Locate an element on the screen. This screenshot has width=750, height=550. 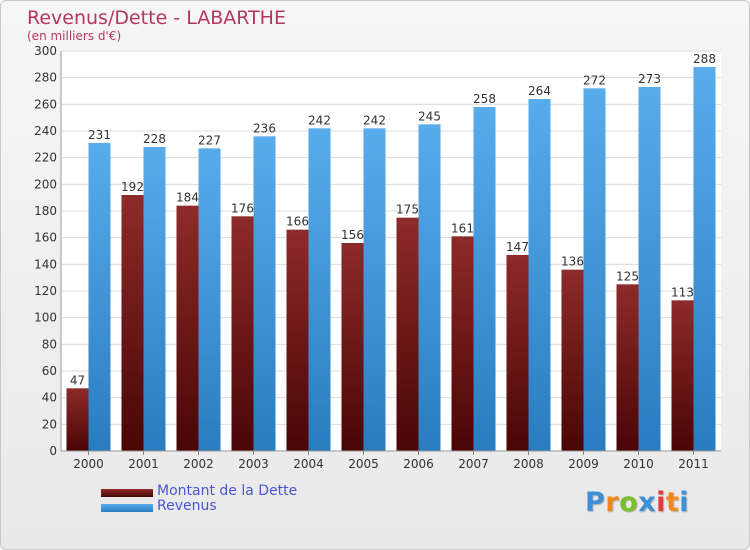
data-label-dette: 161 is located at coordinates (462, 228).